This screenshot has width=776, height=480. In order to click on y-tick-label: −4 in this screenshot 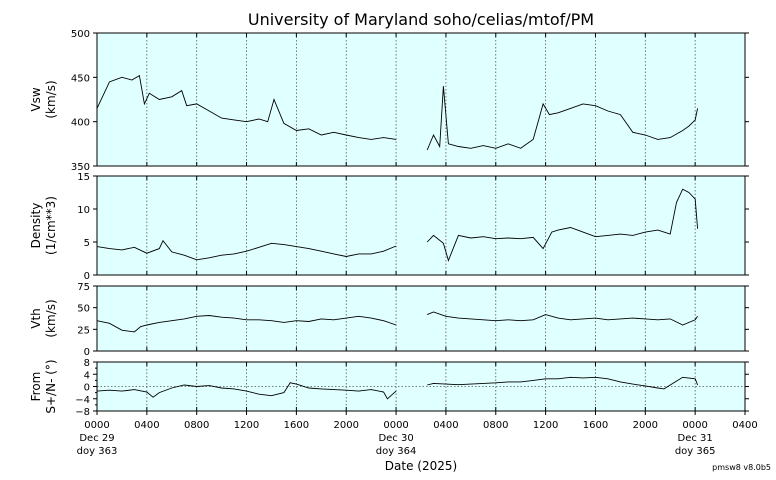, I will do `click(82, 400)`.